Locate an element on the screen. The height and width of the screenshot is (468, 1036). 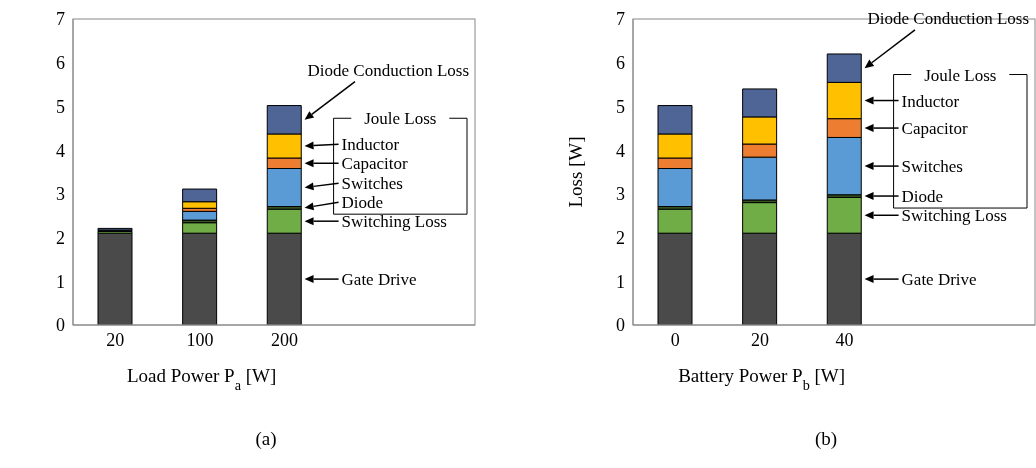
x-axis-title: Battery Power P$_{b}$ [W] is located at coordinates (762, 379).